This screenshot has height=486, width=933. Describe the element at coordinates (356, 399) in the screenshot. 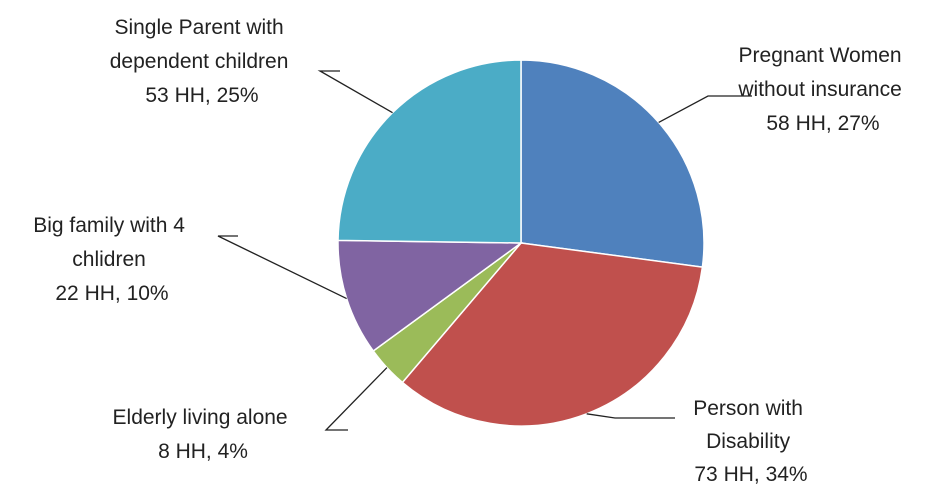

I see `leader-line-elderly-living-alone` at that location.